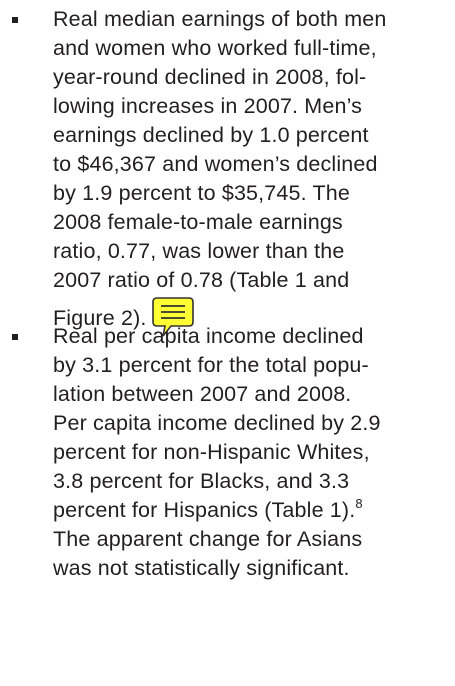 Image resolution: width=455 pixels, height=686 pixels. Describe the element at coordinates (201, 193) in the screenshot. I see `text: by 1.9 percent to $35,745. The` at that location.